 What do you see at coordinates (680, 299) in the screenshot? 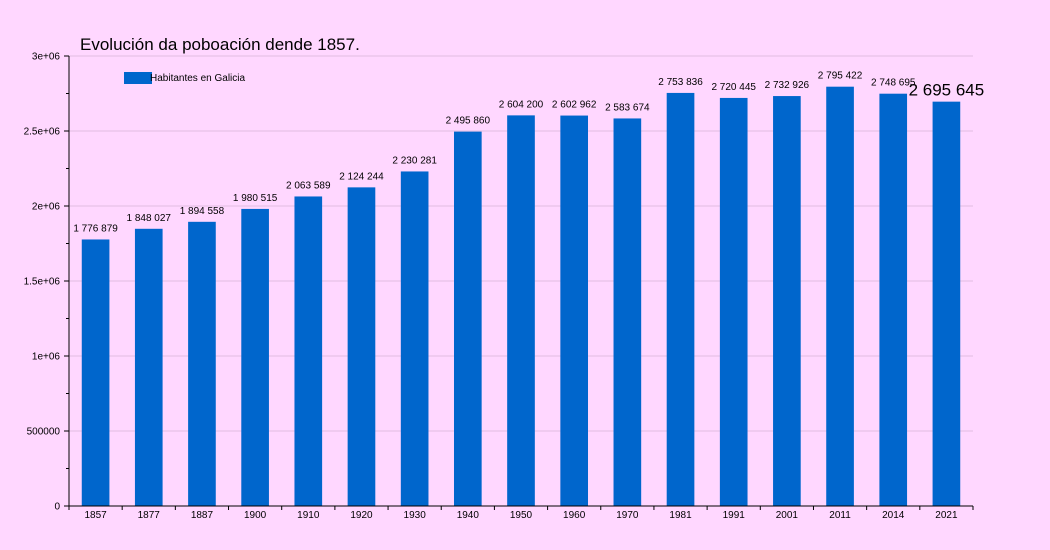
I see `bar-1981` at bounding box center [680, 299].